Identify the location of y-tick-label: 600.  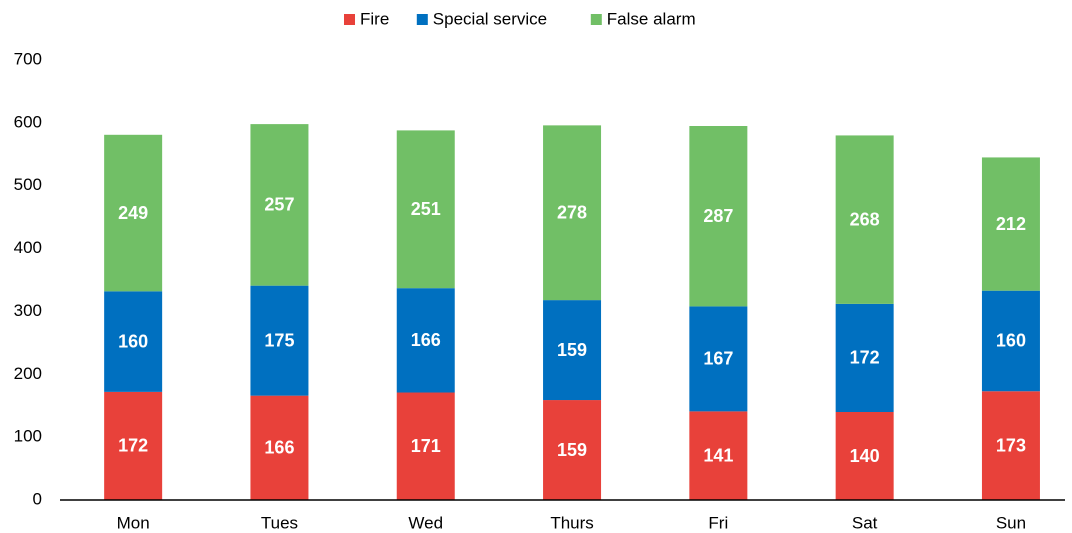
(28, 121).